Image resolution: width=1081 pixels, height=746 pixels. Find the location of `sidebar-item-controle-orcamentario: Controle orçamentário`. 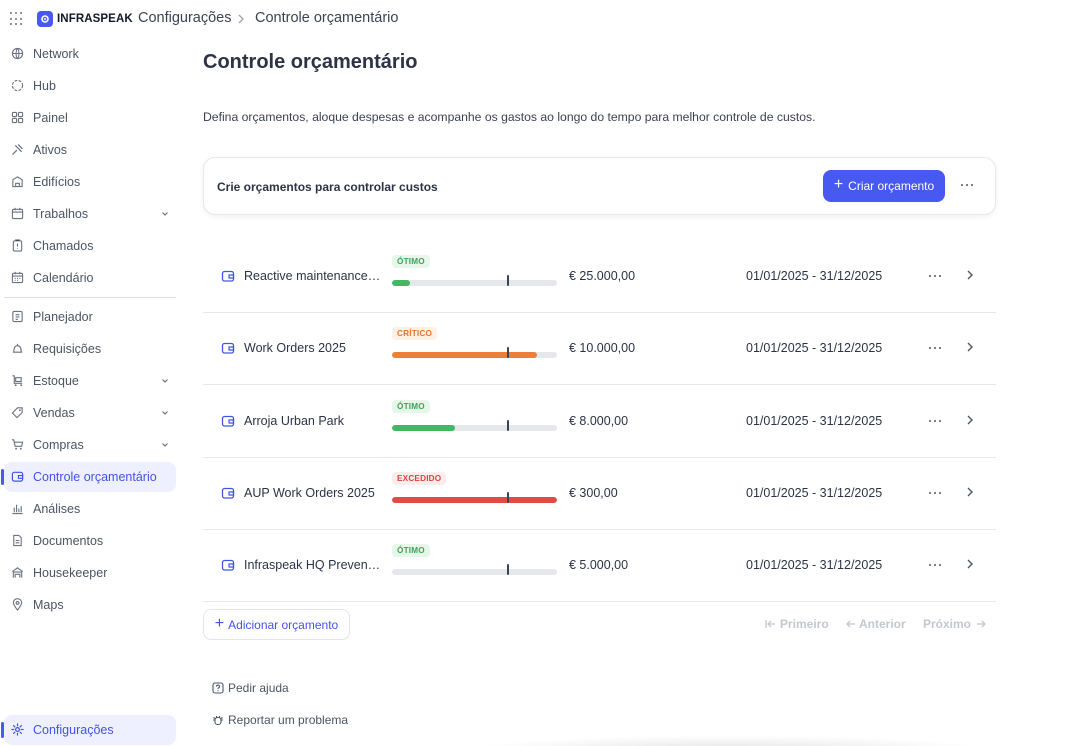

sidebar-item-controle-orcamentario: Controle orçamentário is located at coordinates (88, 477).